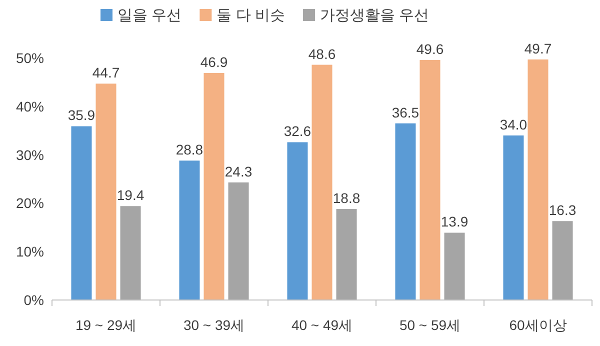 The image size is (600, 346). Describe the element at coordinates (30, 203) in the screenshot. I see `y-tick-label: 20%` at that location.